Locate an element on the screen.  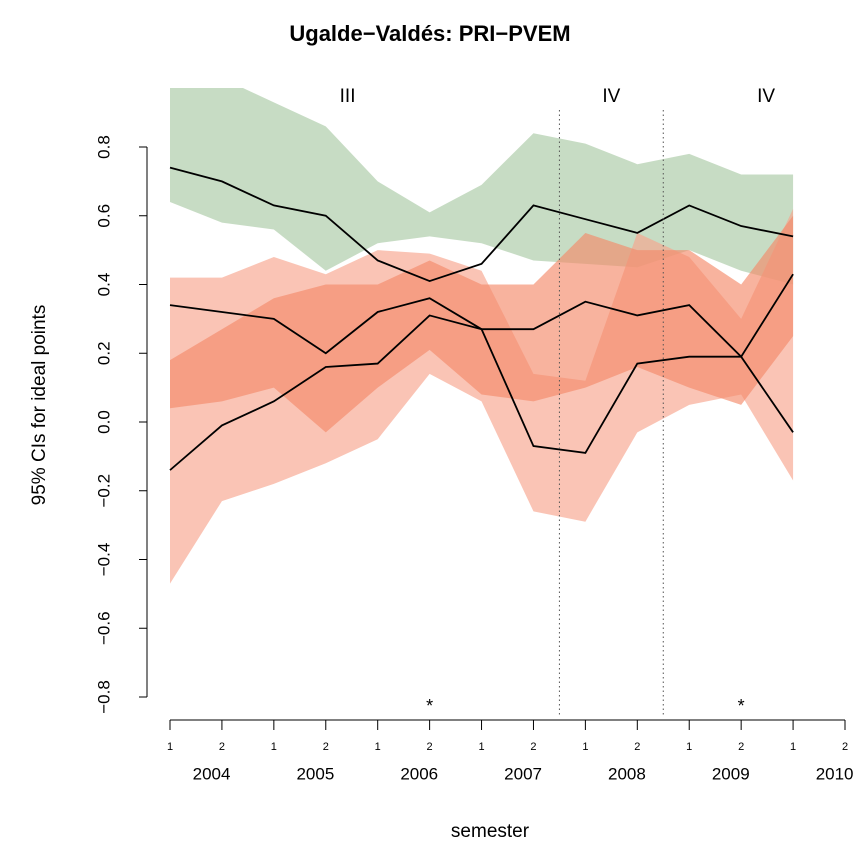
year-label: 2006 is located at coordinates (419, 773).